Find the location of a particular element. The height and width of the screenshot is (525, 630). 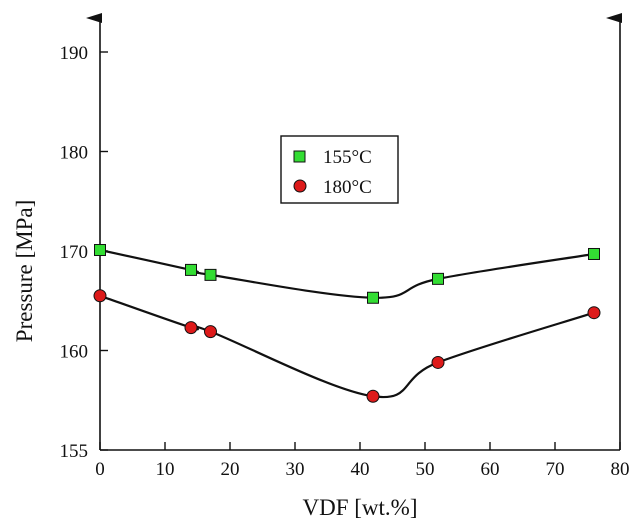

x-tick-label: 60 is located at coordinates (490, 469).